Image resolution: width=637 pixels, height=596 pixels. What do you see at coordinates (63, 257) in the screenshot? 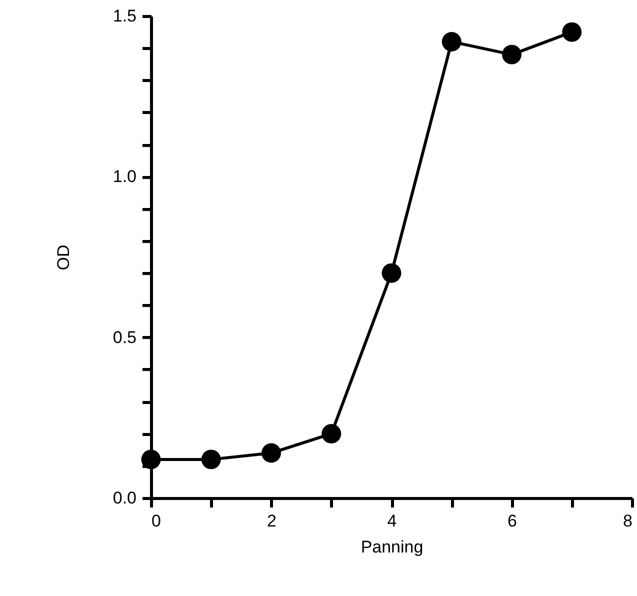
I see `y-axis-title: OD` at bounding box center [63, 257].